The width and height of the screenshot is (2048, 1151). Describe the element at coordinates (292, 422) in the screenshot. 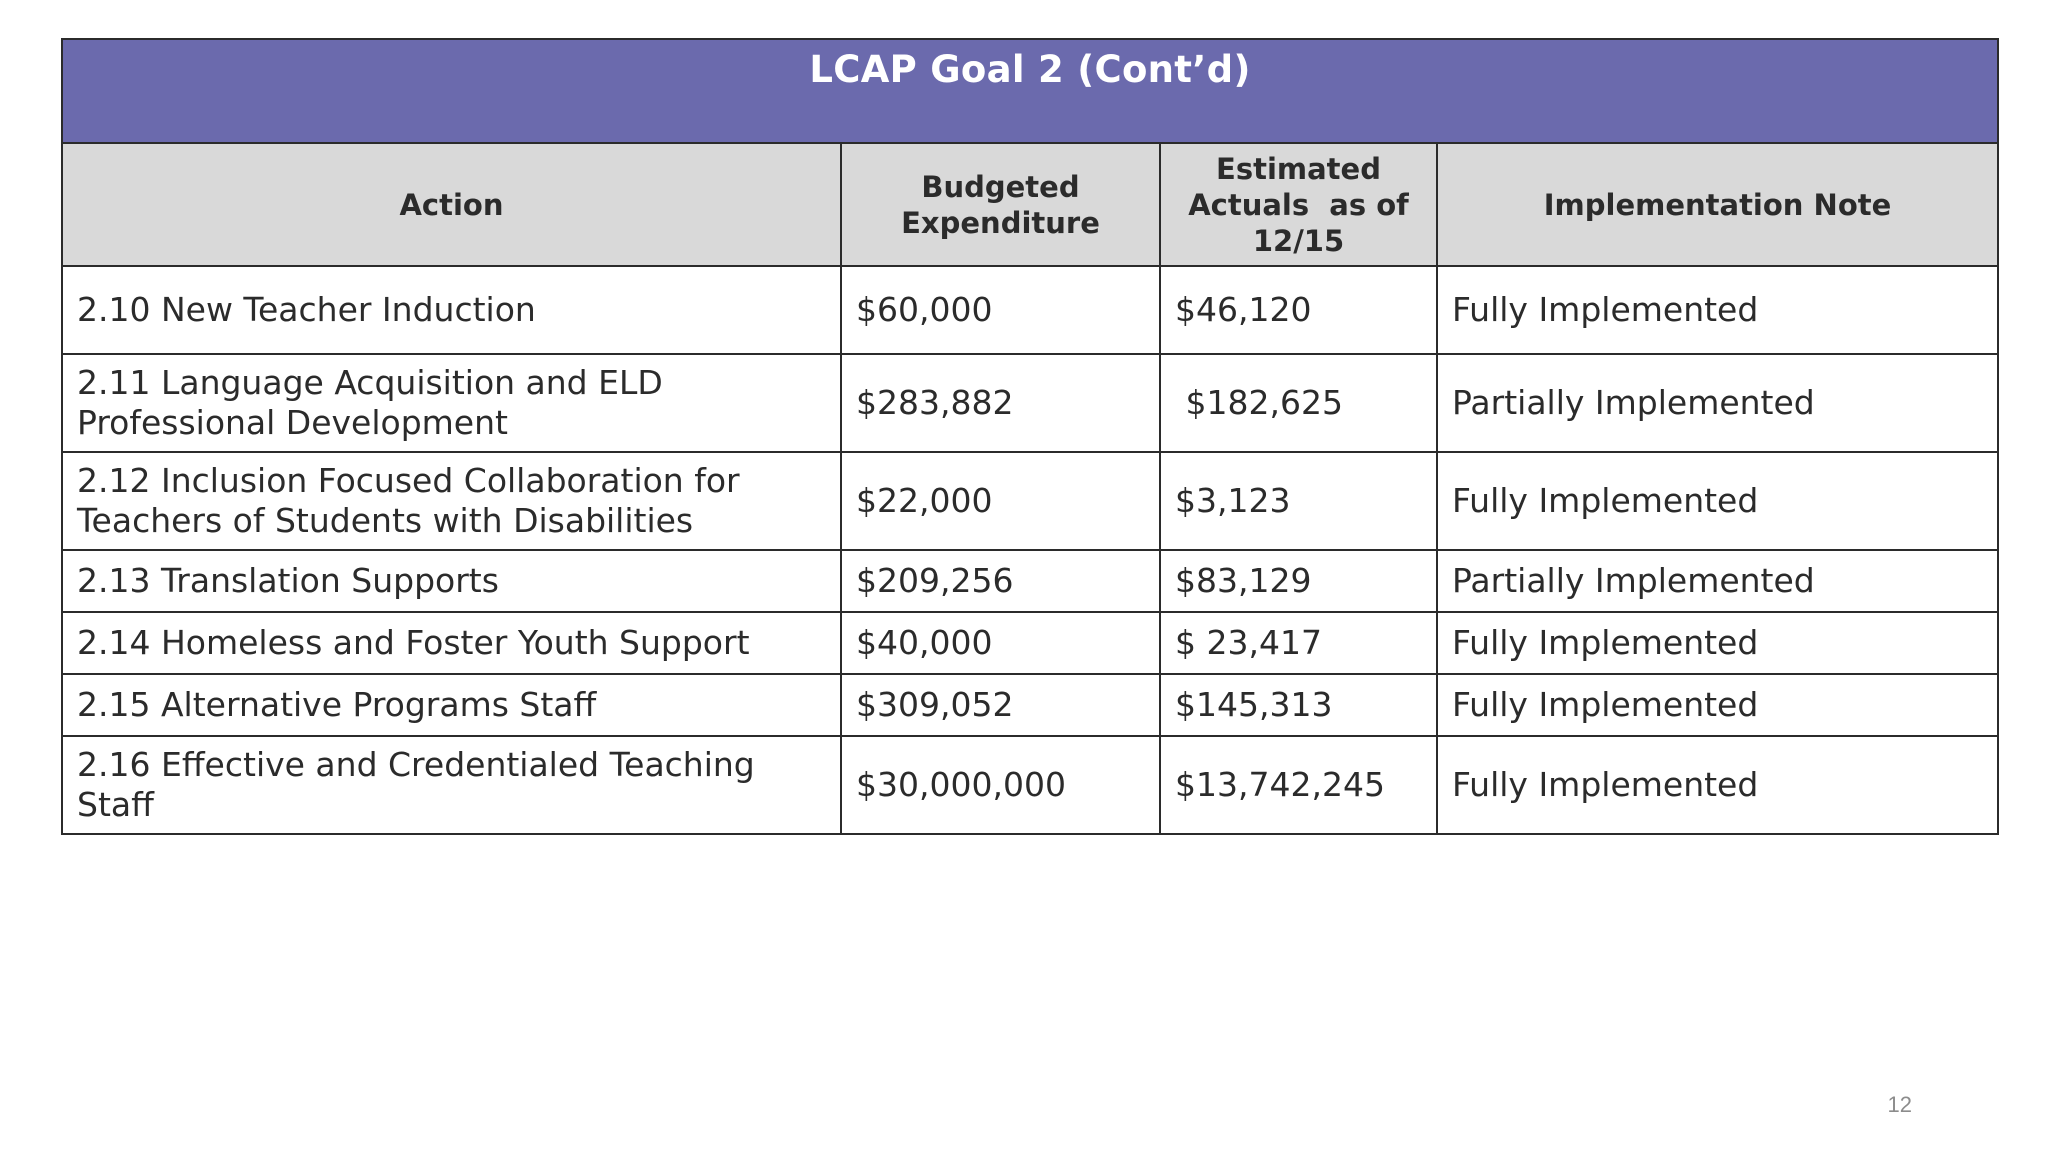

I see `row-action-line: Professional Development` at that location.